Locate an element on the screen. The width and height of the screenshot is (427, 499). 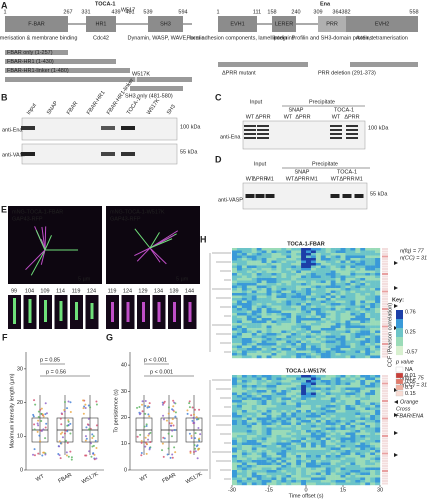
panel-letter: F is located at coordinates (5, 337).